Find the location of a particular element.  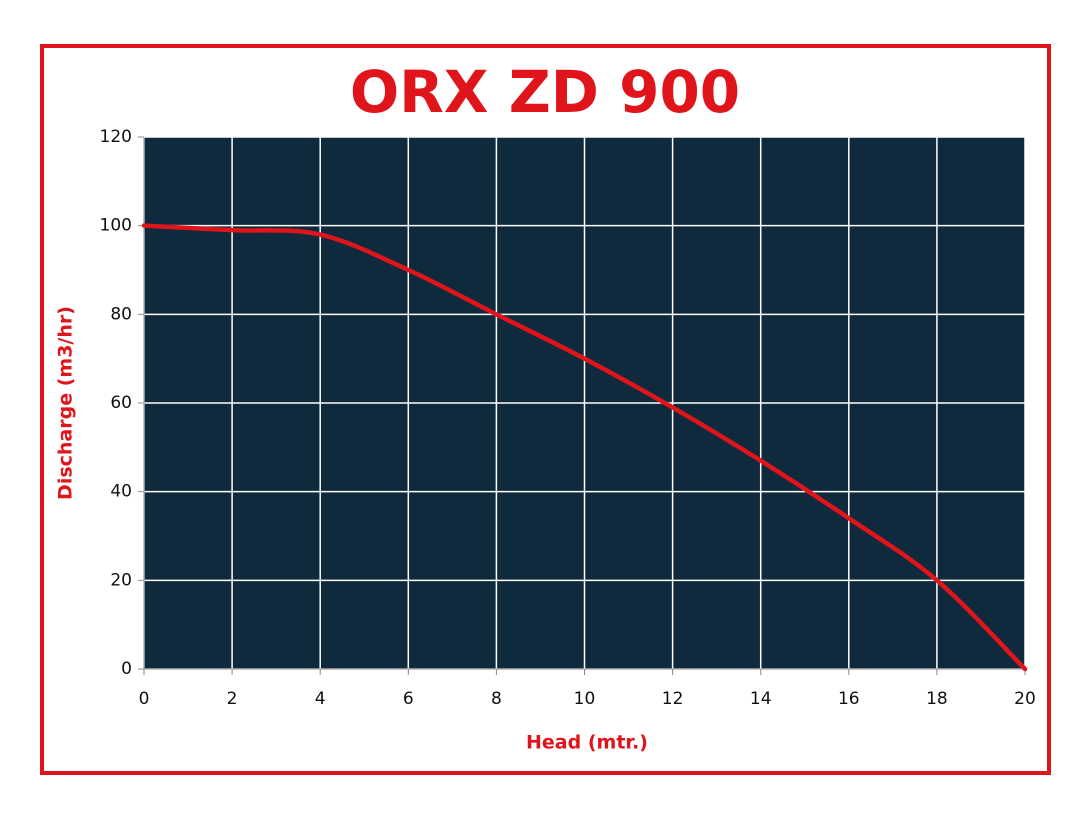

x-tick-label: 4 is located at coordinates (320, 699).